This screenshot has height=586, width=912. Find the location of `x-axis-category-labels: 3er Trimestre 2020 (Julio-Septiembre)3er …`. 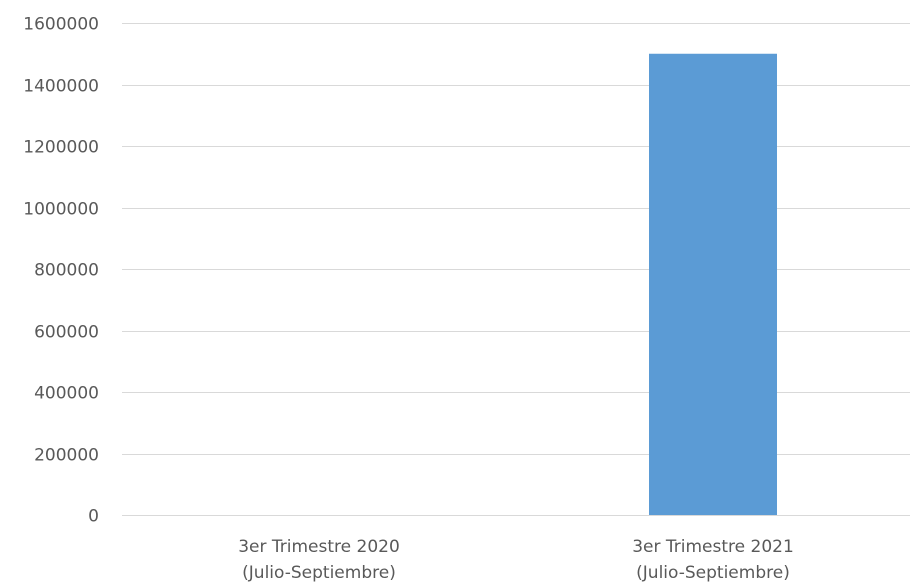

x-axis-category-labels: 3er Trimestre 2020 (Julio-Septiembre)3er … is located at coordinates (516, 560).